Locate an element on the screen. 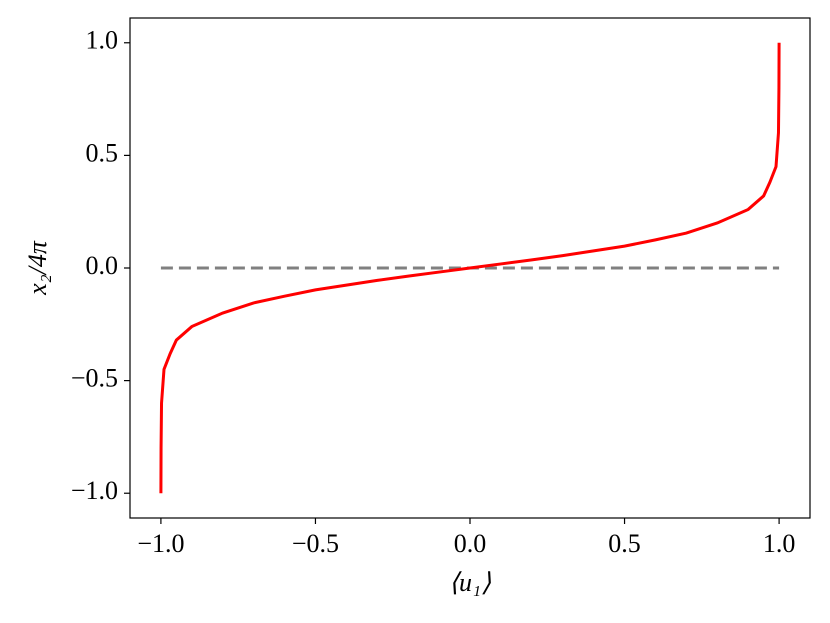  x-tick-label: 0.5 is located at coordinates (624, 543).